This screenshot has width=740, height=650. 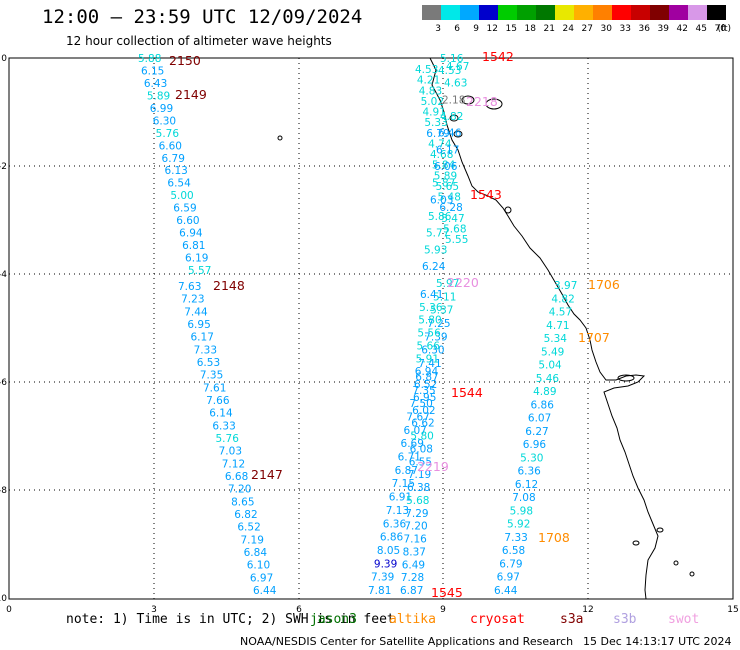 I want to click on colorbar-label: 39, so click(x=664, y=29).